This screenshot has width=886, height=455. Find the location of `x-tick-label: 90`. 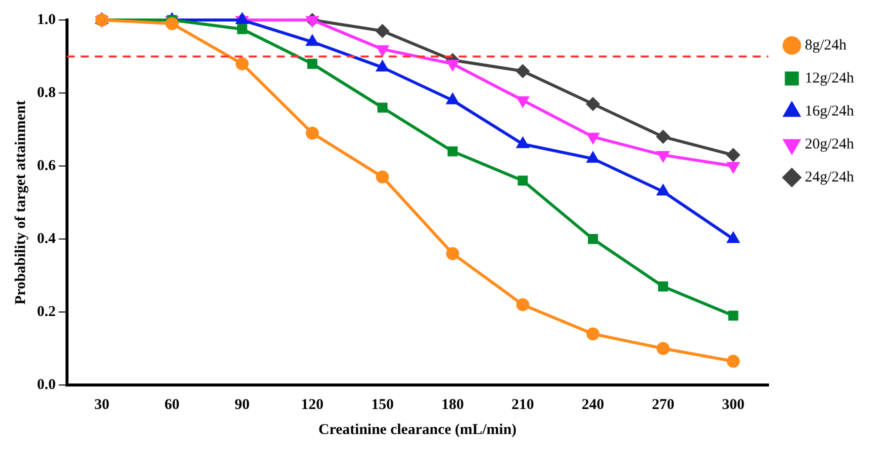

x-tick-label: 90 is located at coordinates (242, 404).